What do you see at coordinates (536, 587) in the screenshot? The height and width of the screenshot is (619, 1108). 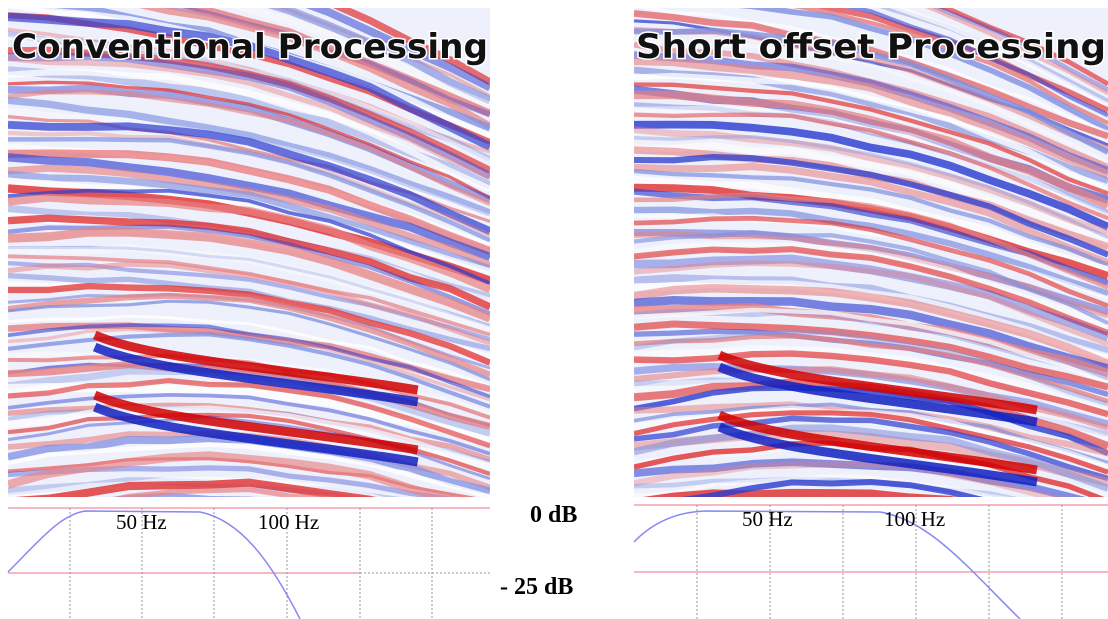 I see `db-label: - 25 dB` at bounding box center [536, 587].